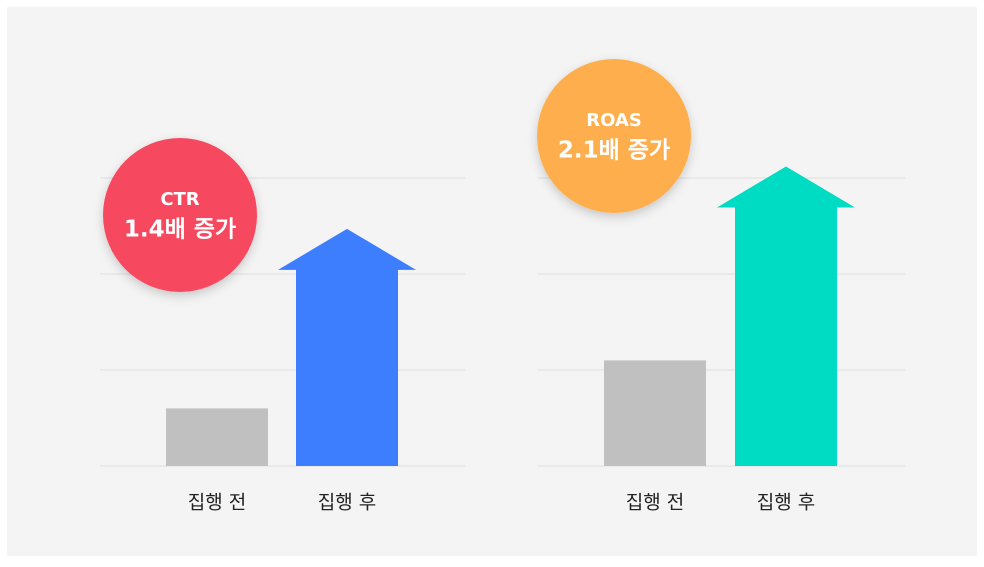  What do you see at coordinates (180, 230) in the screenshot?
I see `badge-text: 1.4배 증가` at bounding box center [180, 230].